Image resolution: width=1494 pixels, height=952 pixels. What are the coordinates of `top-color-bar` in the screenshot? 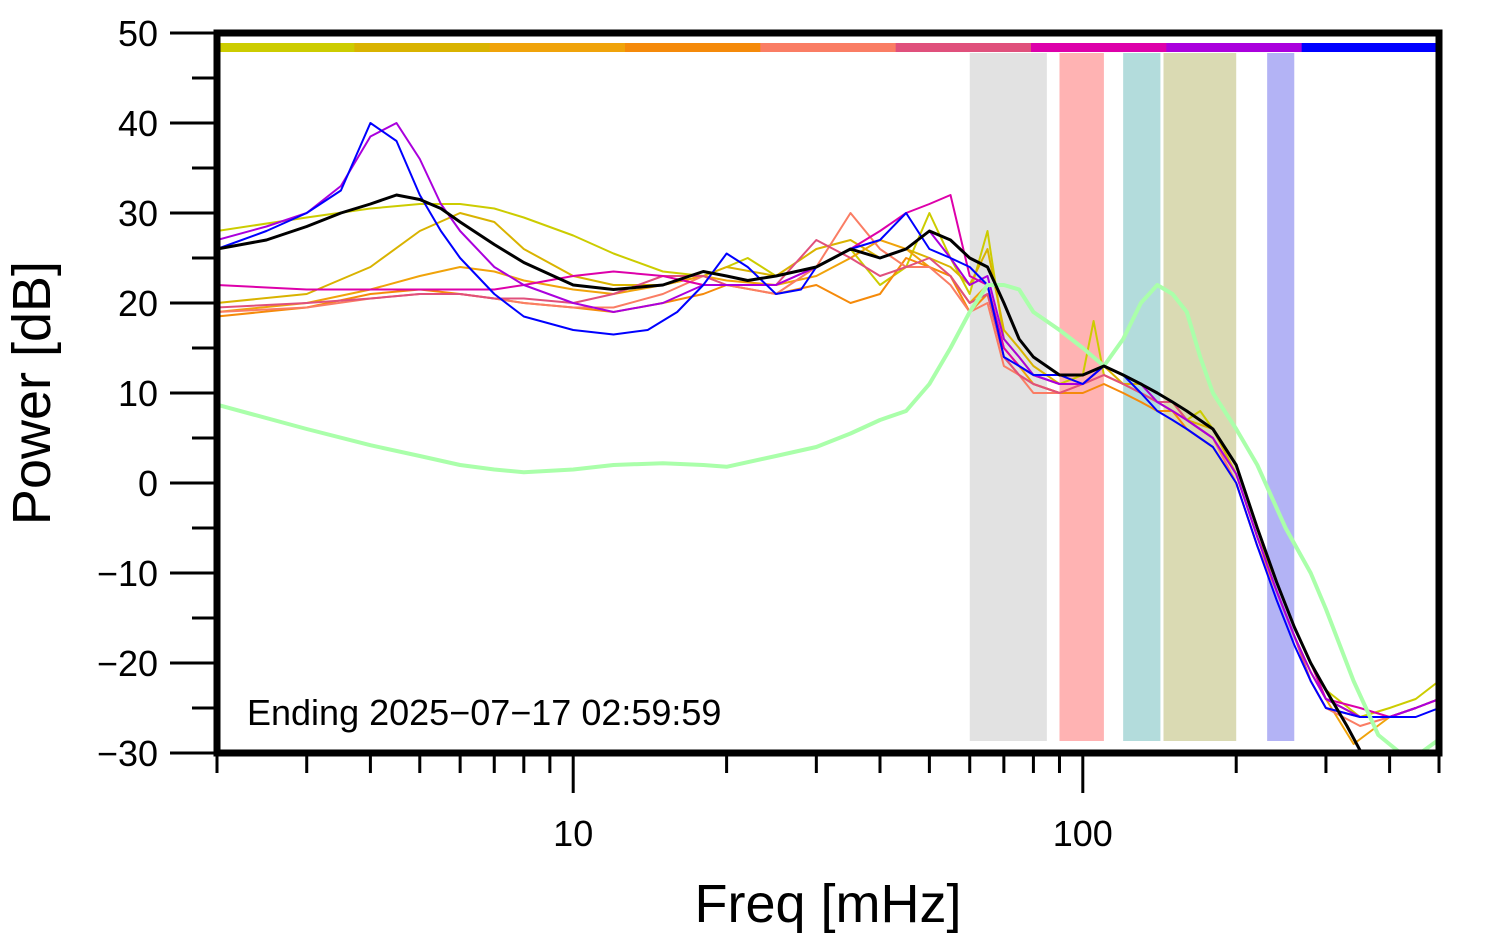 It's located at (828, 47).